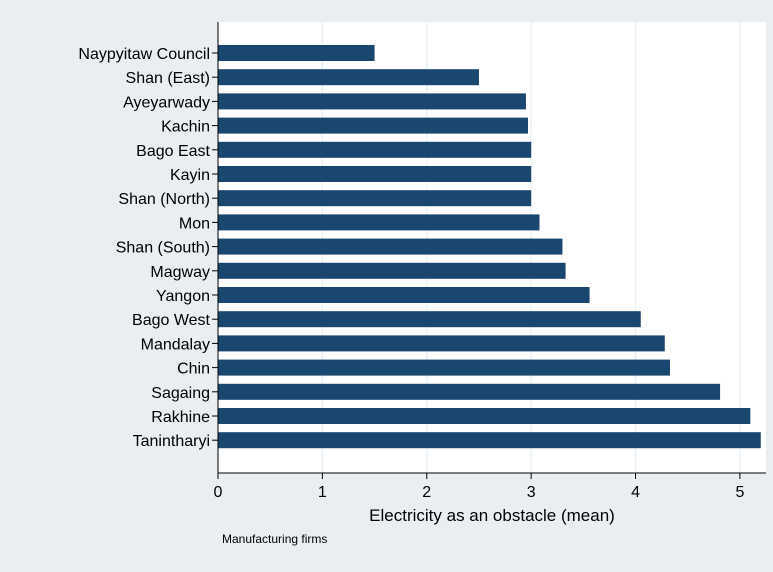 The width and height of the screenshot is (773, 572). Describe the element at coordinates (739, 492) in the screenshot. I see `x-tick-label: 5` at that location.